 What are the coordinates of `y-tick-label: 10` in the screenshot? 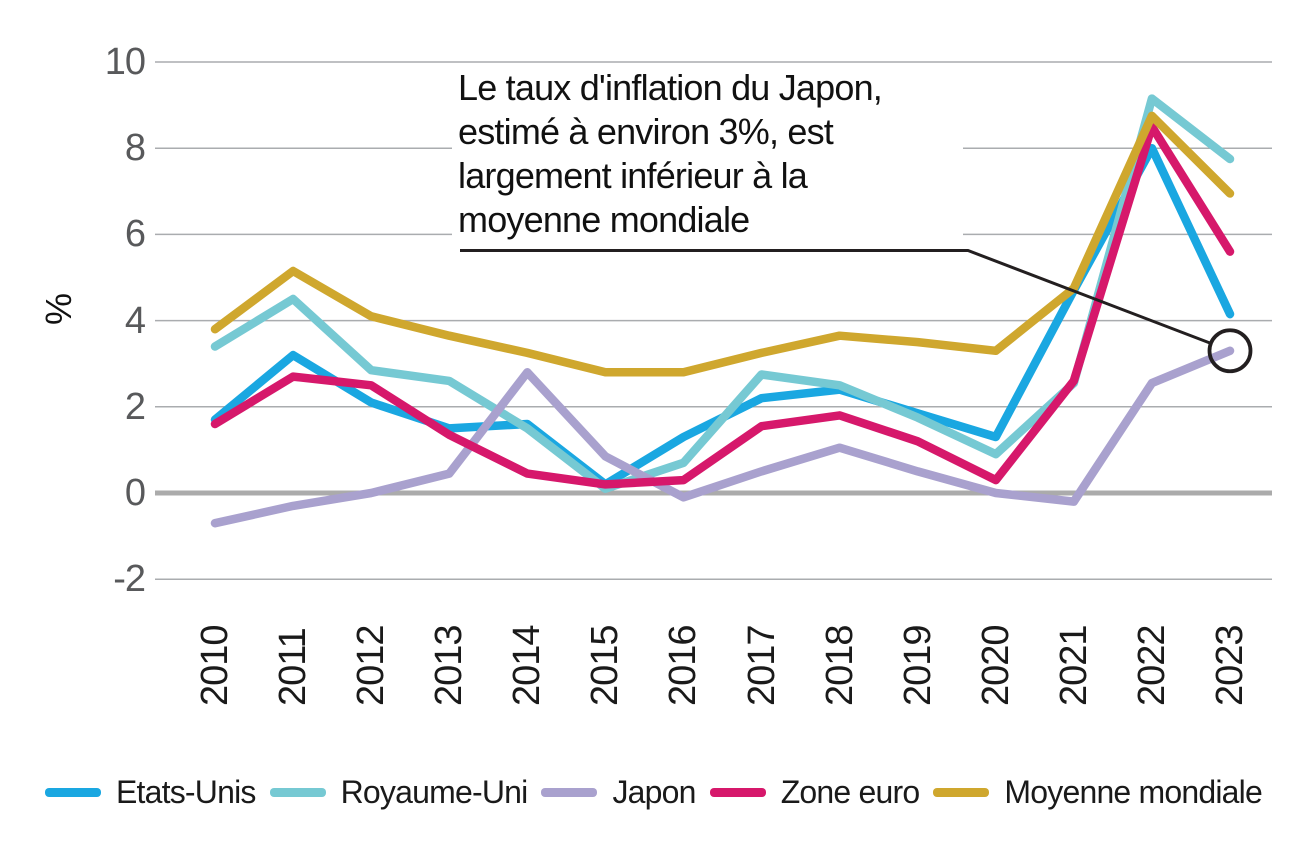 It's located at (125, 62).